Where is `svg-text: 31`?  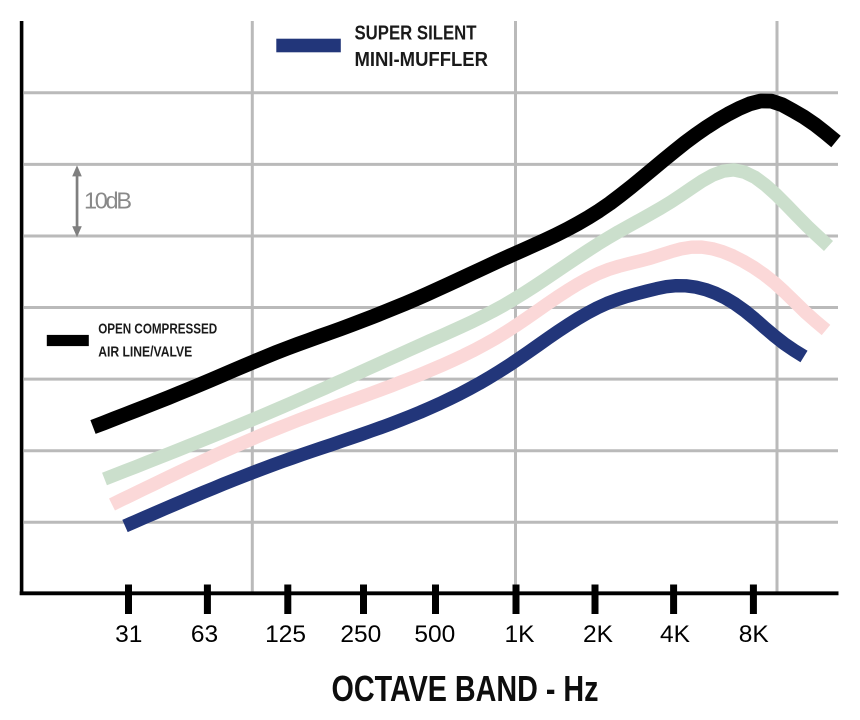 svg-text: 31 is located at coordinates (128, 634).